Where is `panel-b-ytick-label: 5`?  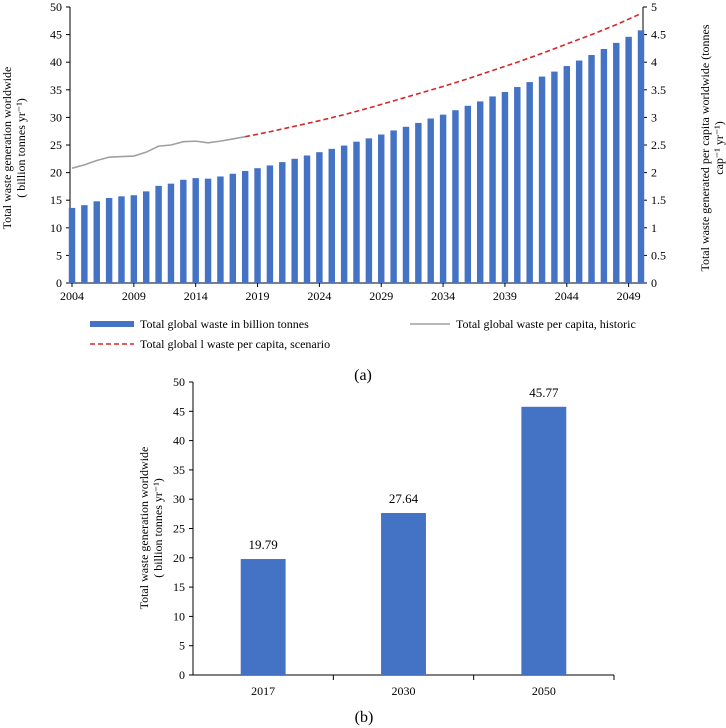
panel-b-ytick-label: 5 is located at coordinates (182, 646).